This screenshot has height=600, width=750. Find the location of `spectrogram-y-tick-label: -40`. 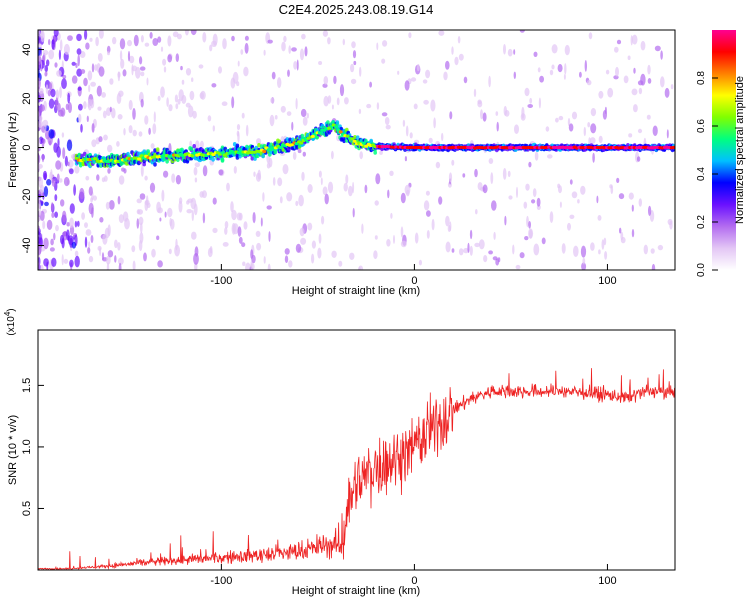

spectrogram-y-tick-label: -40 is located at coordinates (27, 246).